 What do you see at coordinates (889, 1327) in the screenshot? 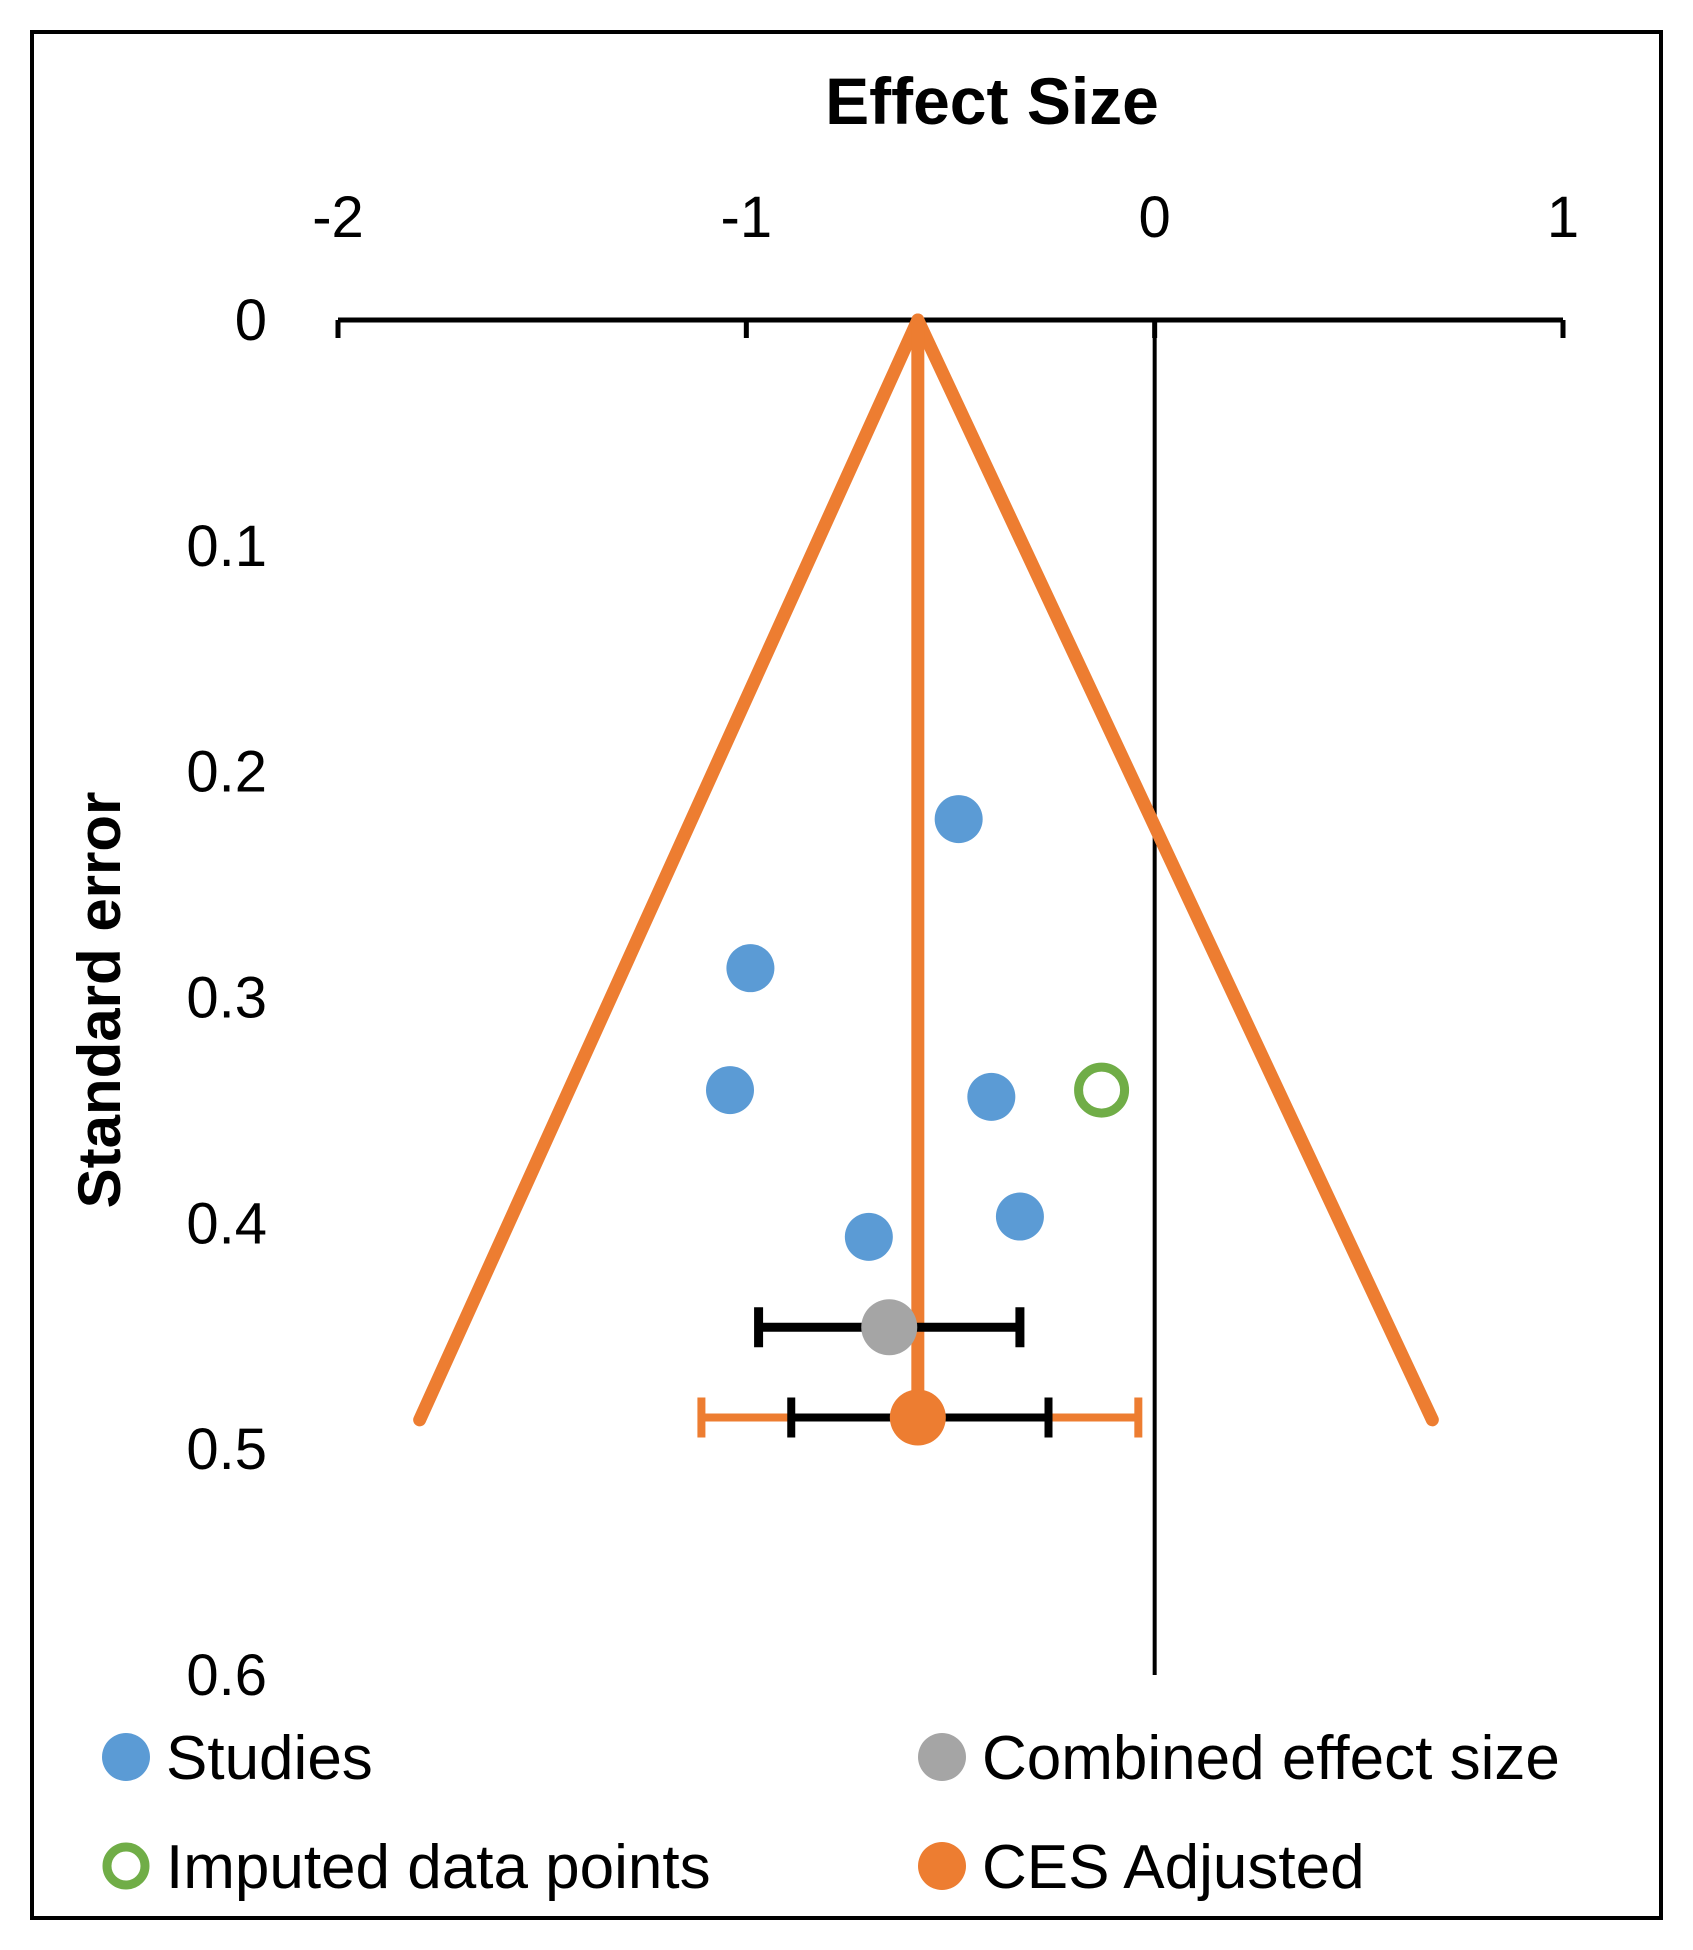
I see `combined-effect-size-point` at bounding box center [889, 1327].